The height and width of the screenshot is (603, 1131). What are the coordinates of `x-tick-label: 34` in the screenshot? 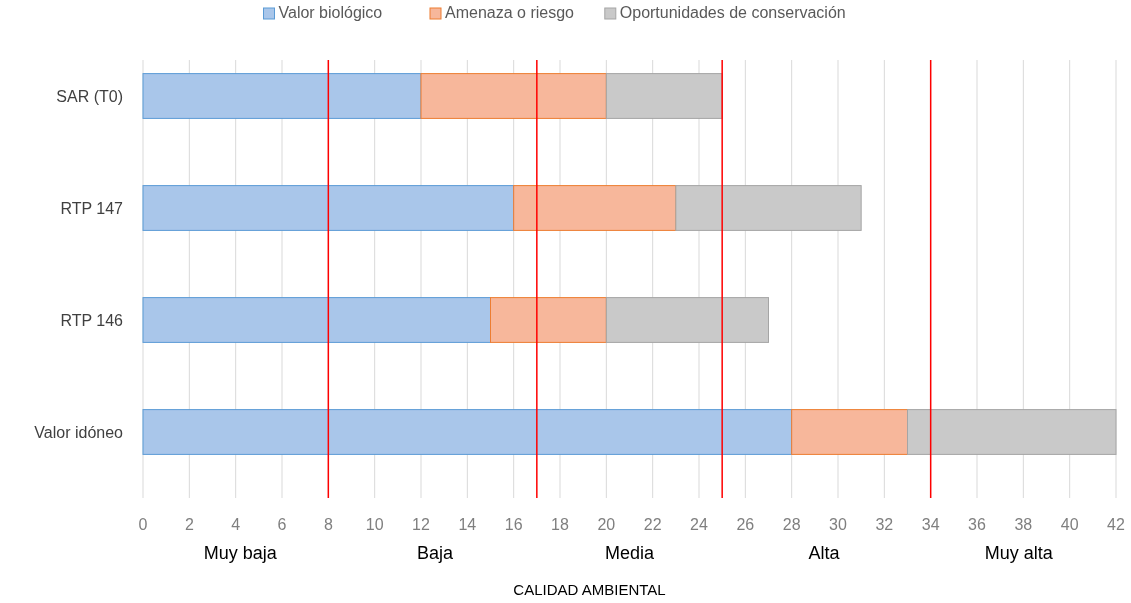 It's located at (930, 524).